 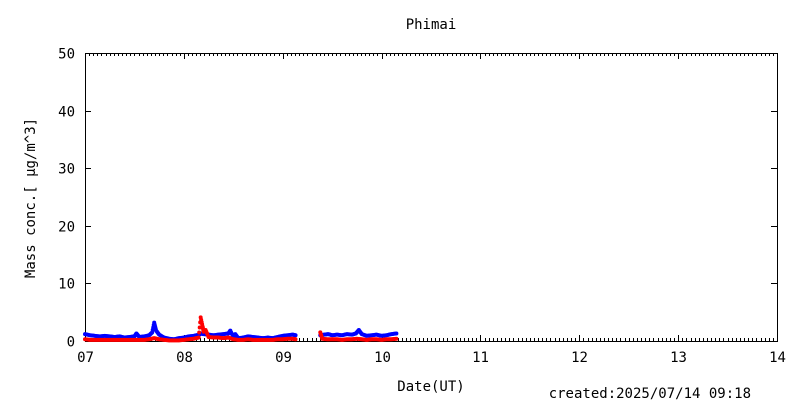 What do you see at coordinates (480, 358) in the screenshot?
I see `x-tick-label: 11` at bounding box center [480, 358].